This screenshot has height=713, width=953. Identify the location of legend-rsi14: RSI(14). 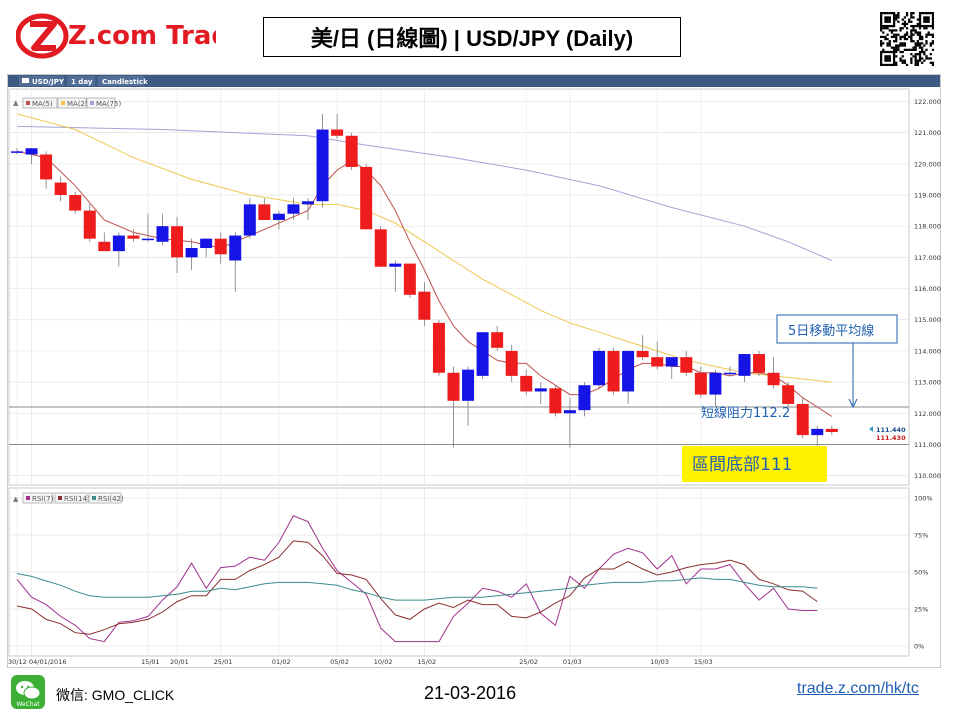
(72, 498).